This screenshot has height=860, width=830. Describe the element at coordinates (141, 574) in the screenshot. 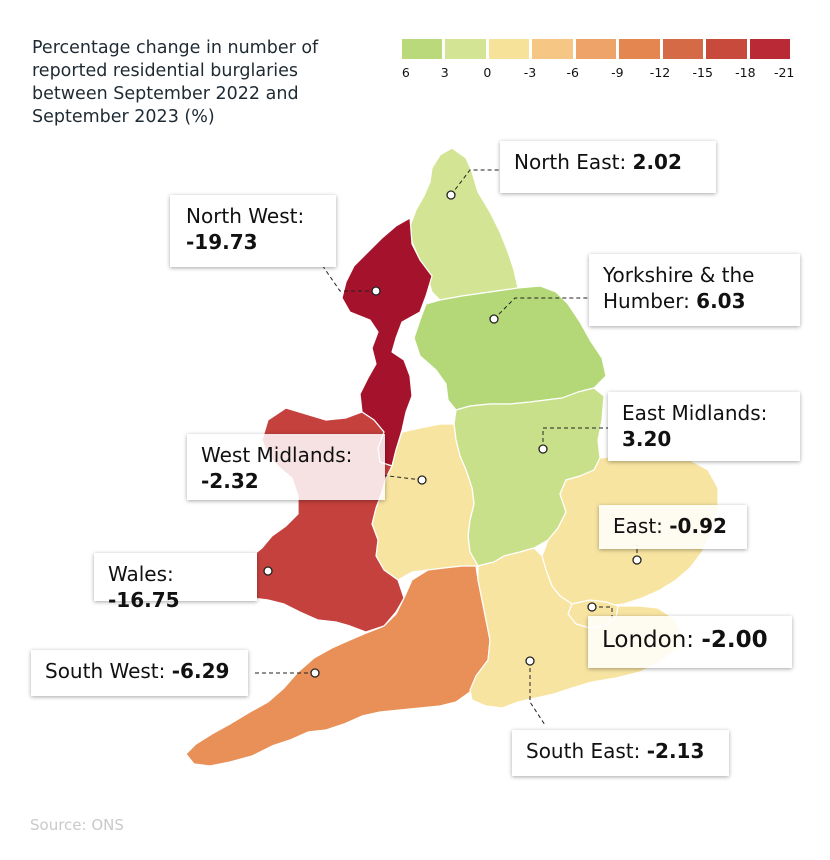

I see `callout-label: Wales:` at that location.